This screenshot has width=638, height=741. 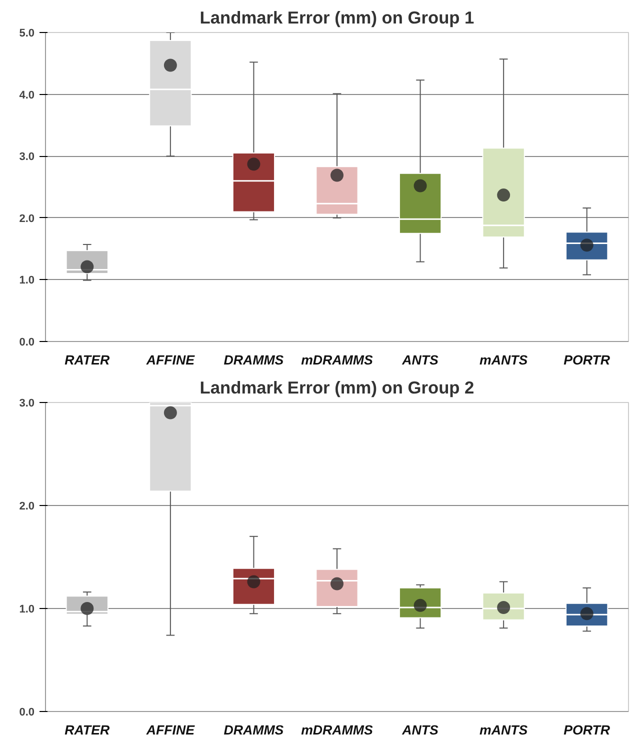 I want to click on chart-title: Landmark Error (mm) on Group 2, so click(x=337, y=388).